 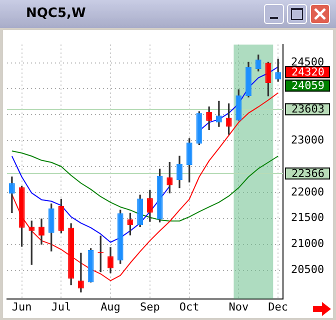 What do you see at coordinates (22, 307) in the screenshot?
I see `x-tick-label: Jun` at bounding box center [22, 307].